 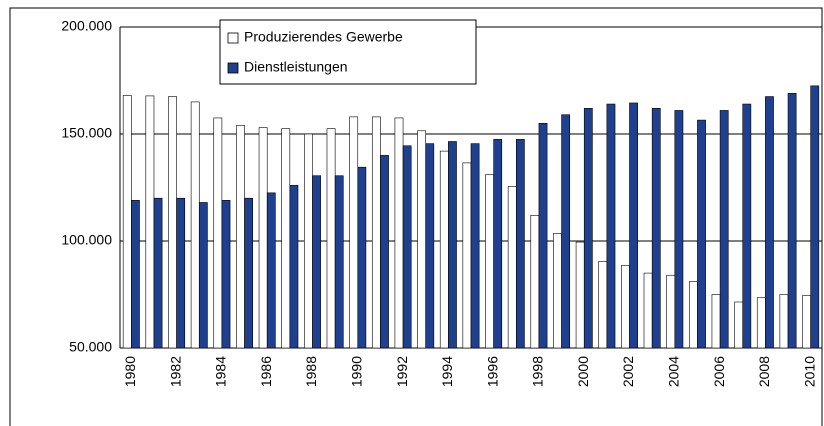 What do you see at coordinates (90, 347) in the screenshot?
I see `y-tick-label: 50.000` at bounding box center [90, 347].